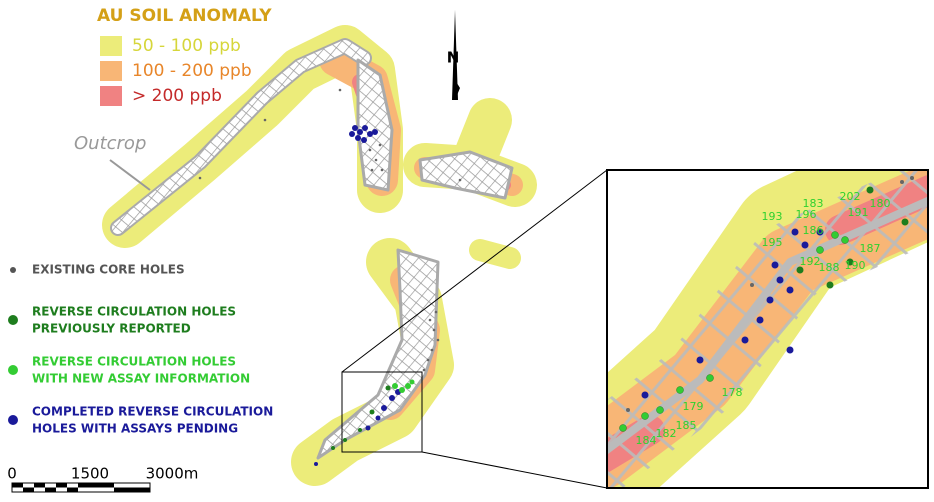 The image size is (934, 502). Describe the element at coordinates (880, 203) in the screenshot. I see `hole-id-label: 180` at that location.